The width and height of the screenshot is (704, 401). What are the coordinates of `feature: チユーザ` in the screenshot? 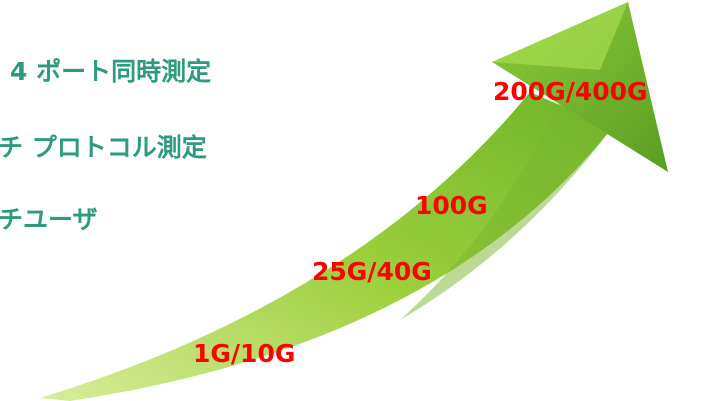 It's located at (49, 219).